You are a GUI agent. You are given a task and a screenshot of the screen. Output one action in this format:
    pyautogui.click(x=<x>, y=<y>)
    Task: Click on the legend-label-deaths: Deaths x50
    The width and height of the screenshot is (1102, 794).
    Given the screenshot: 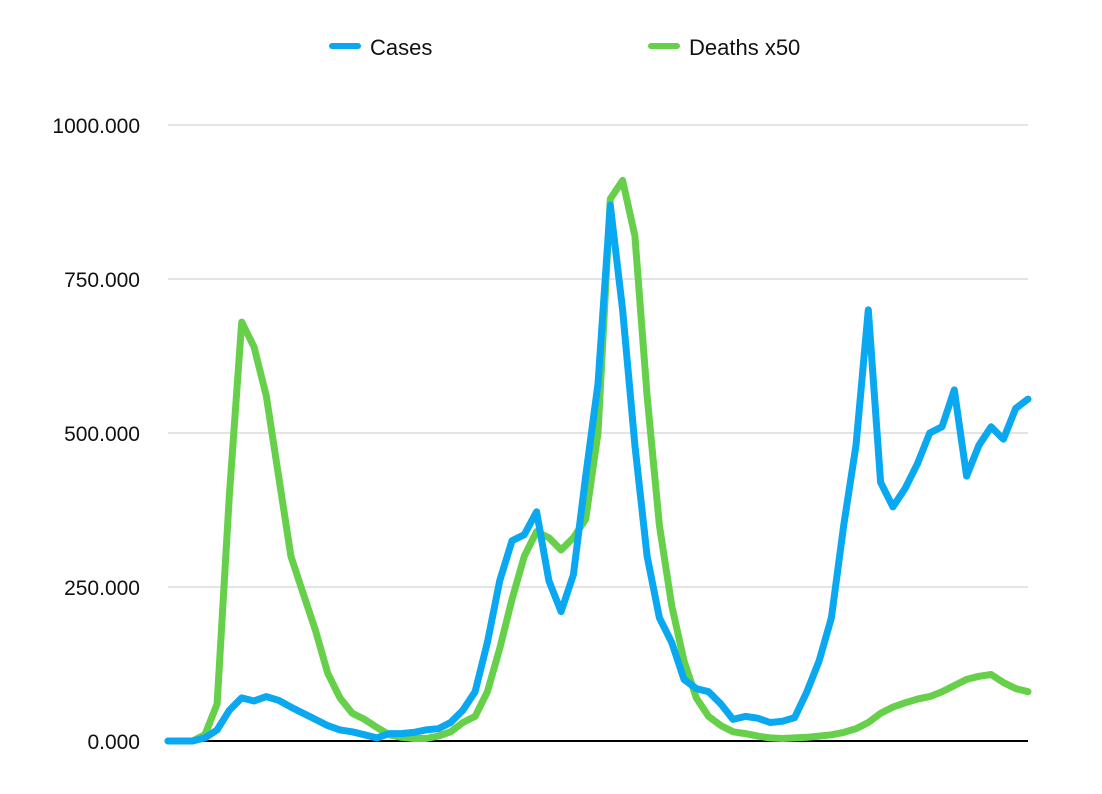 What is the action you would take?
    pyautogui.click(x=744, y=47)
    